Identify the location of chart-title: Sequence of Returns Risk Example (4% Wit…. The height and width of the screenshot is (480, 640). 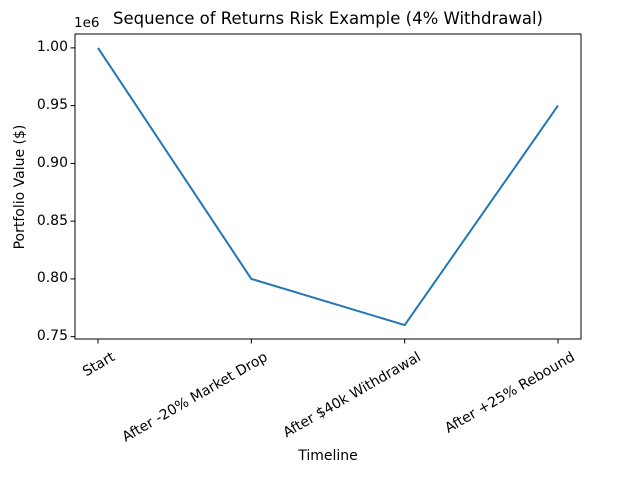
(328, 18).